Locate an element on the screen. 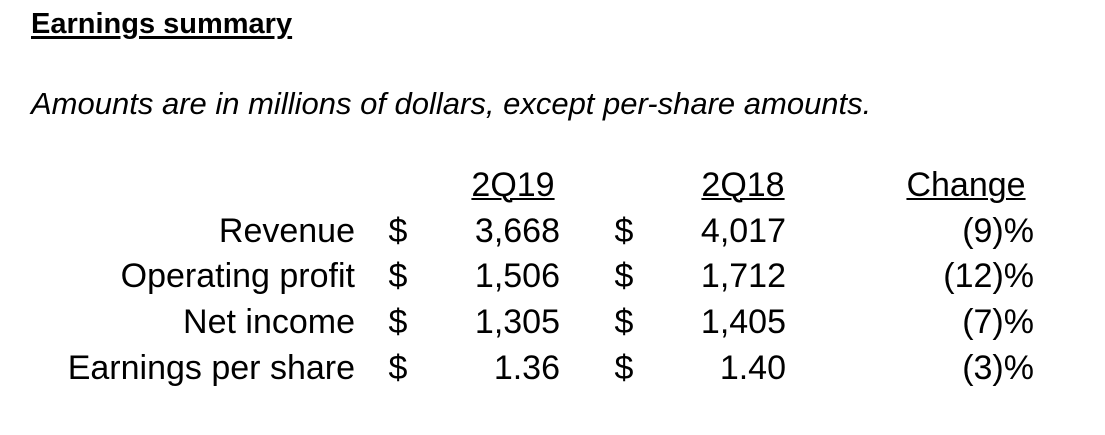 Image resolution: width=1105 pixels, height=435 pixels. value-2q19: 1.36 is located at coordinates (526, 368).